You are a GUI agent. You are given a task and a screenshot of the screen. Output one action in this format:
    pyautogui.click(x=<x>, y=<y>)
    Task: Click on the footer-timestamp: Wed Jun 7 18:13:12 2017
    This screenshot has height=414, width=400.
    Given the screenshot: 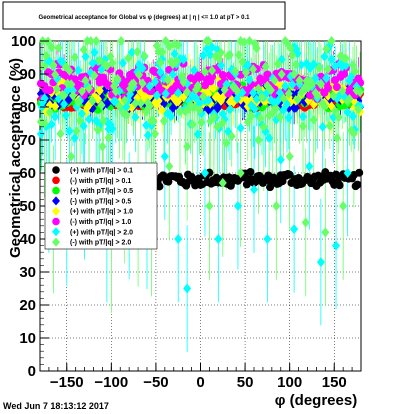 What is the action you would take?
    pyautogui.click(x=56, y=406)
    